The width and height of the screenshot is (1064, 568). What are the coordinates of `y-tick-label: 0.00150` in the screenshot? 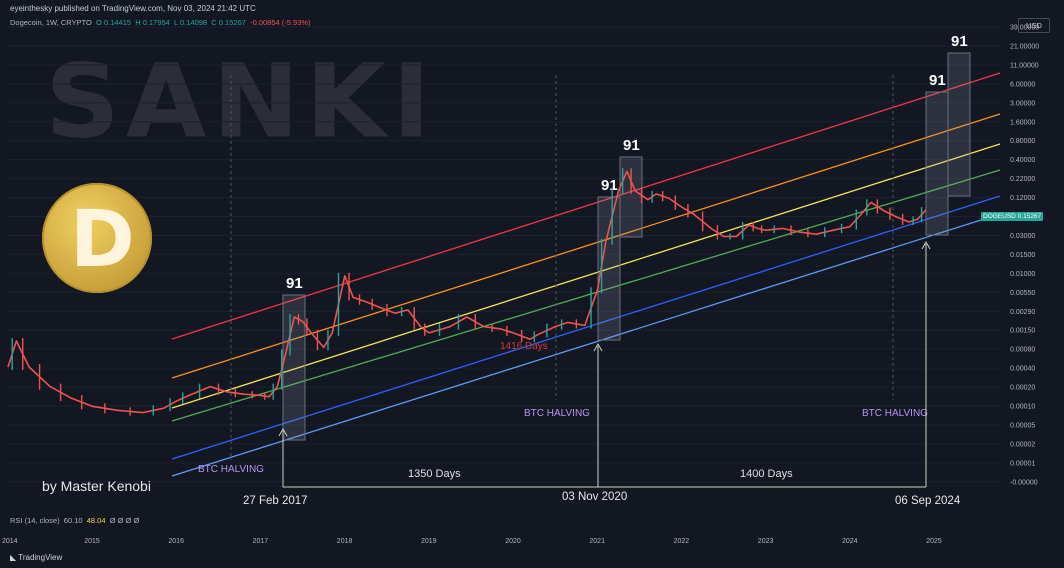 It's located at (1022, 331).